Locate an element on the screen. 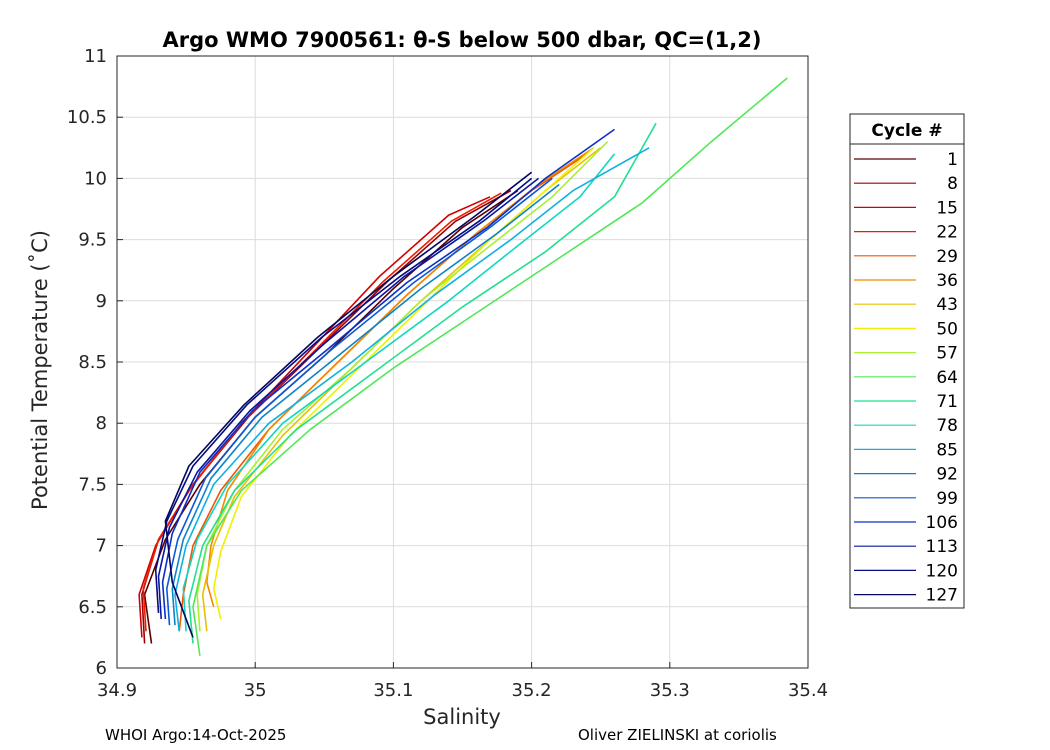  x-tick-labels: 34.9 35 35.1 35.2 35.3 35.4 is located at coordinates (462, 690).